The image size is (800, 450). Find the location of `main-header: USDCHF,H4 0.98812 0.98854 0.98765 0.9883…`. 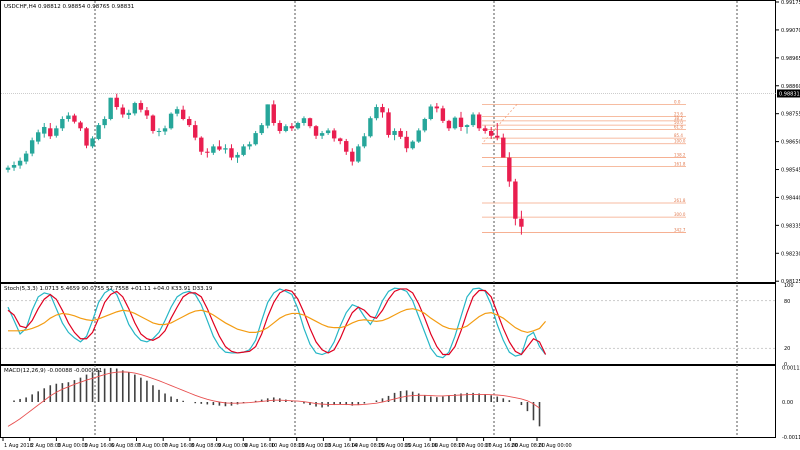

main-header: USDCHF,H4 0.98812 0.98854 0.98765 0.9883… is located at coordinates (69, 7).